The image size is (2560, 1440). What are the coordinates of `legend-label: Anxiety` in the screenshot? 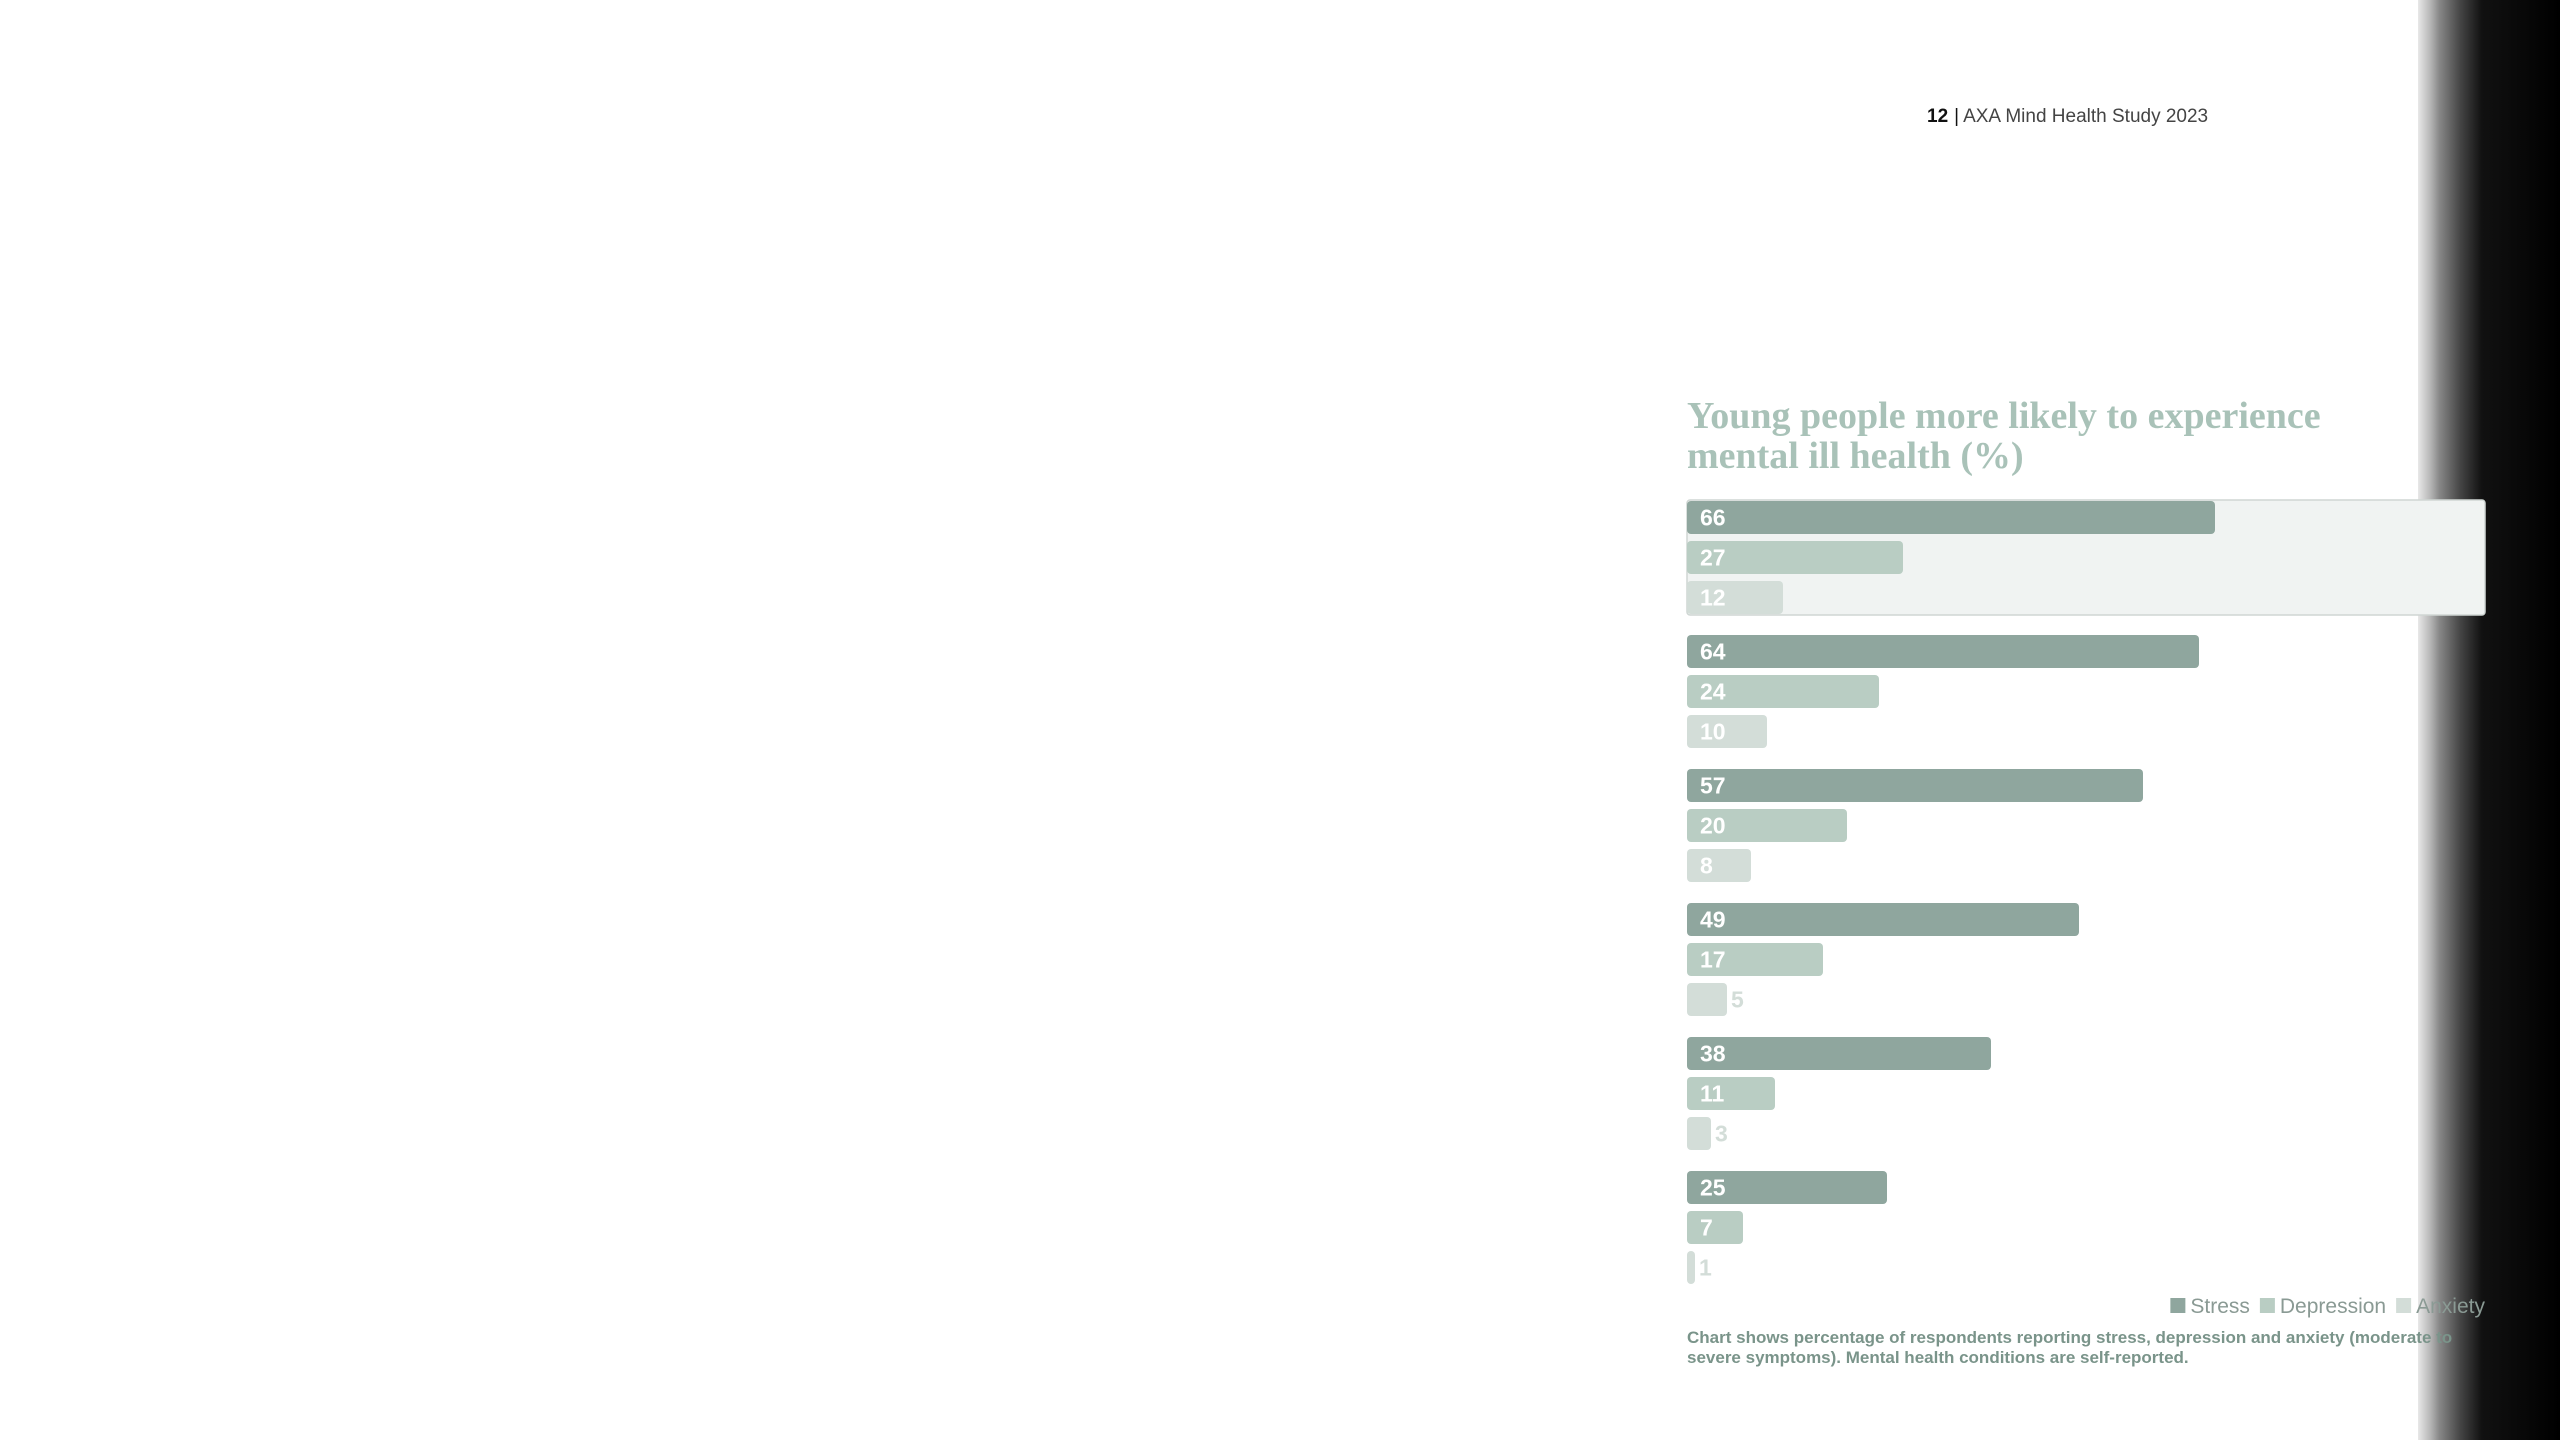 It's located at (2450, 1306).